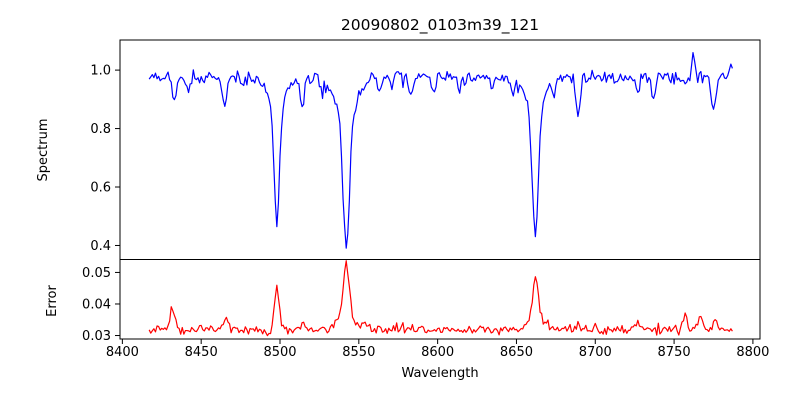  Describe the element at coordinates (100, 246) in the screenshot. I see `y-tick-label-spectrum: 0.4` at that location.